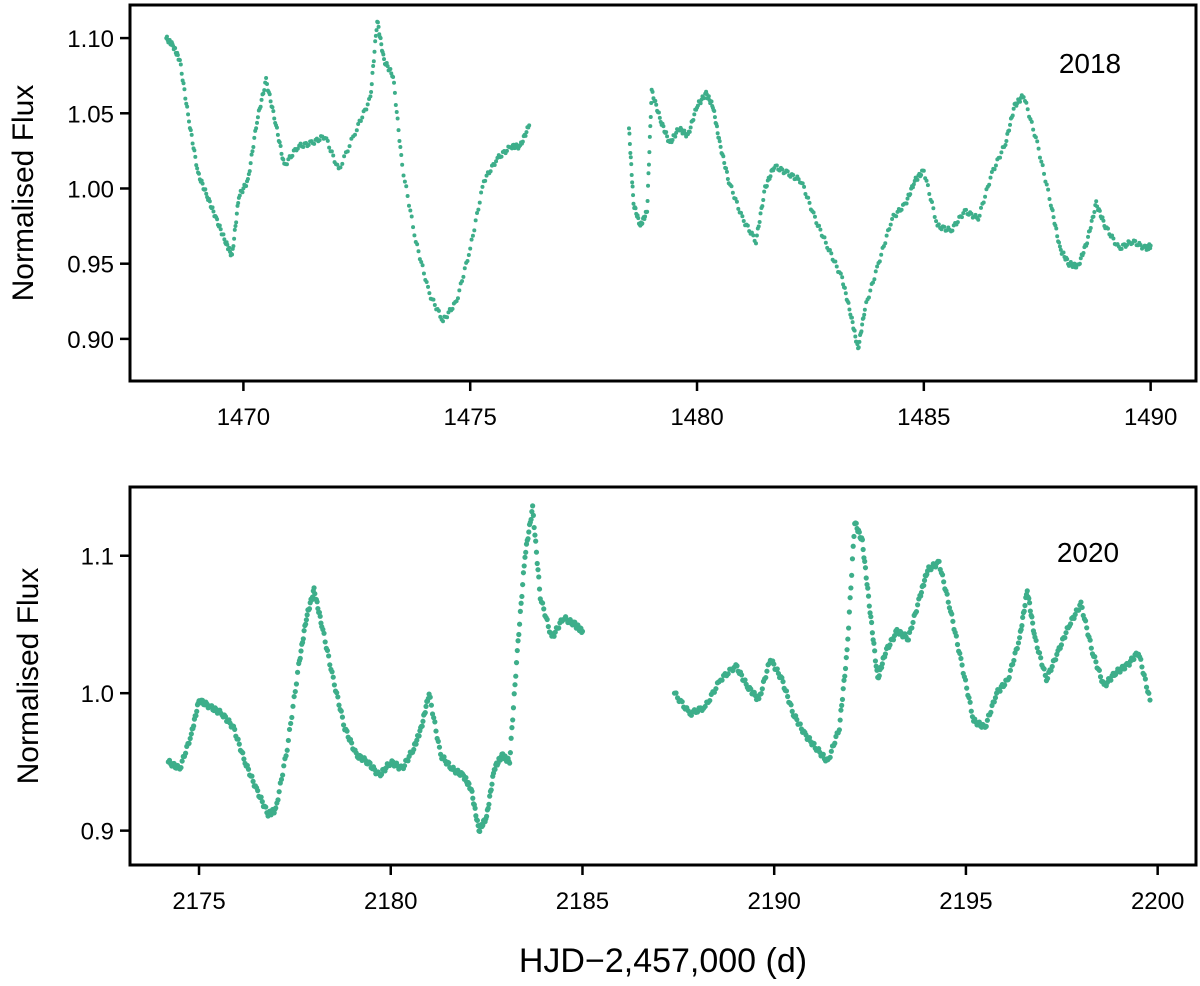  What do you see at coordinates (90, 340) in the screenshot?
I see `y-tick-label: 0.90` at bounding box center [90, 340].